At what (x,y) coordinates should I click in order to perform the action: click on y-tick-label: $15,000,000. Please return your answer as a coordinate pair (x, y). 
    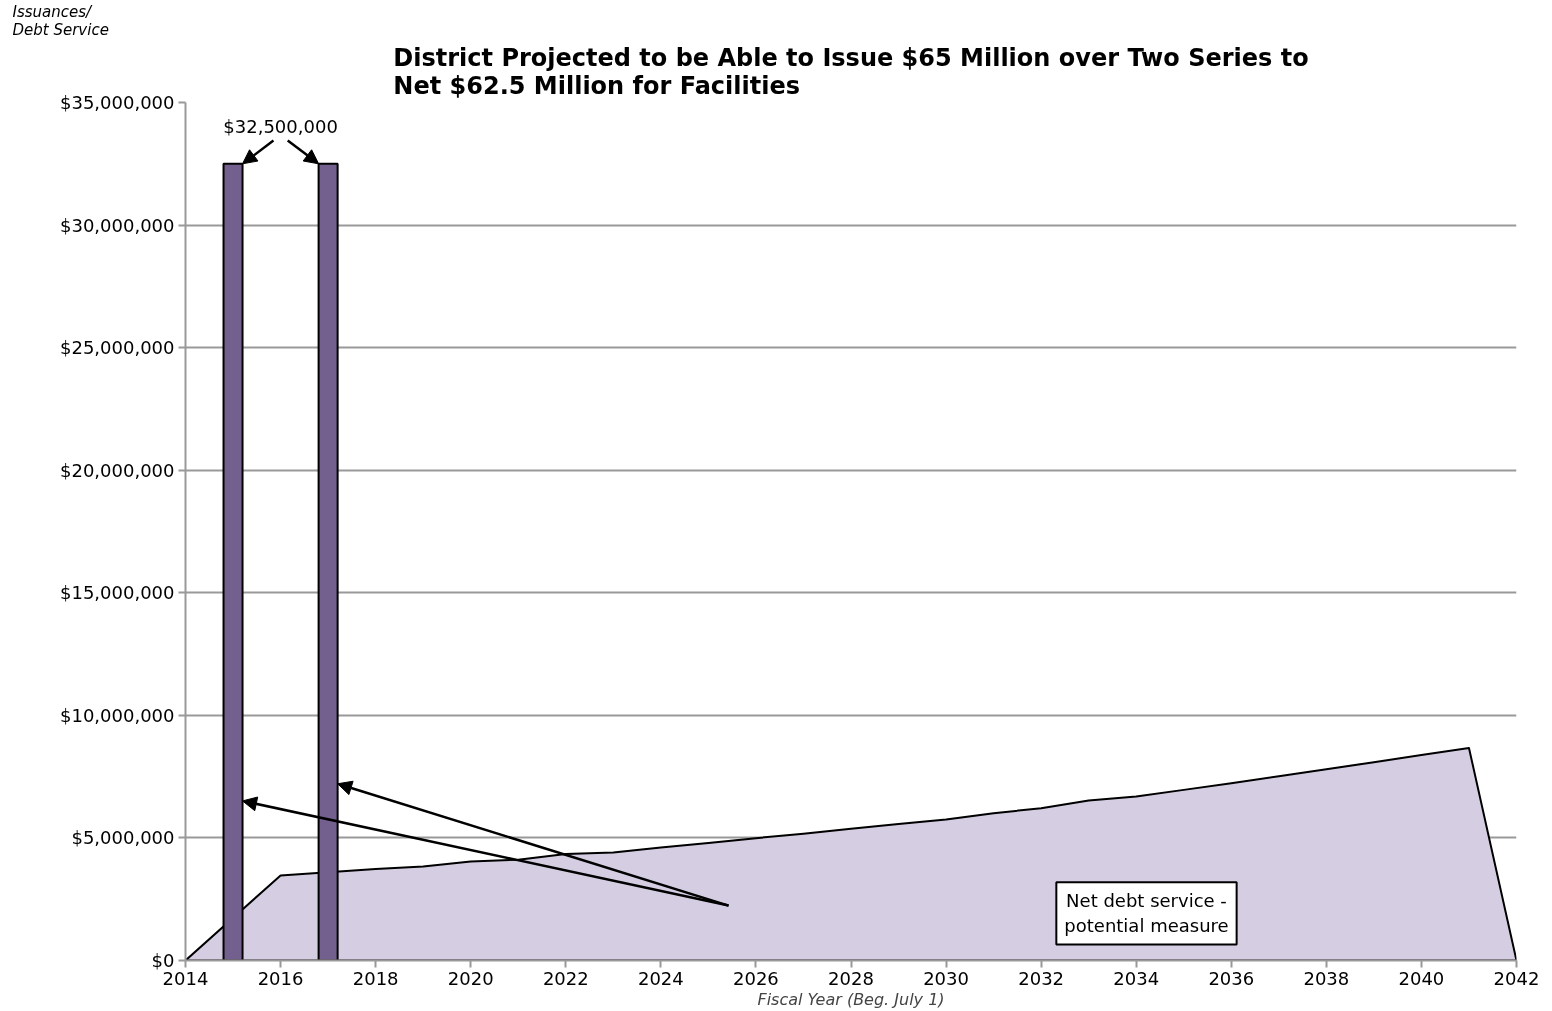
    Looking at the image, I should click on (117, 593).